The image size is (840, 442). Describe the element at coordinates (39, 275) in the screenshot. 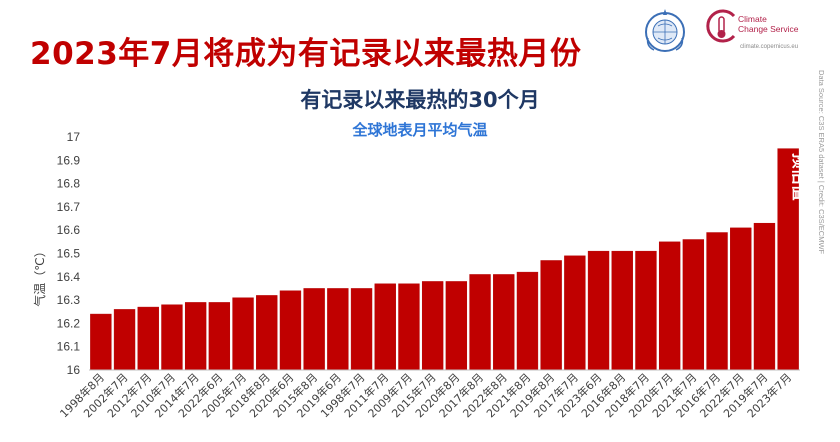

I see `y-axis-label: 气温（℃）` at that location.